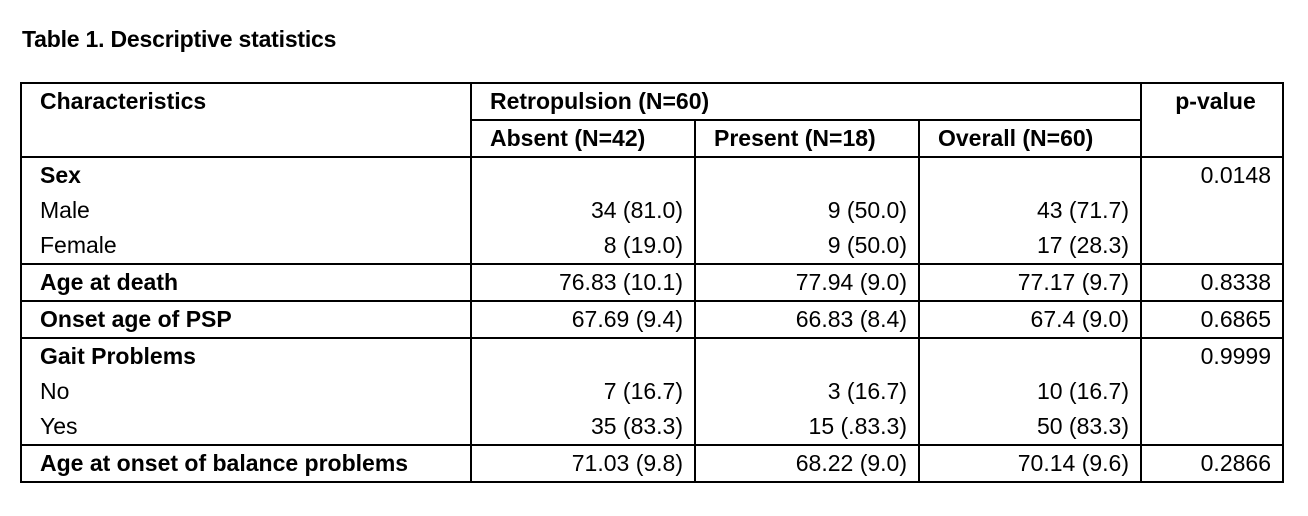  I want to click on table-caption: Table 1. Descriptive statistics, so click(179, 39).